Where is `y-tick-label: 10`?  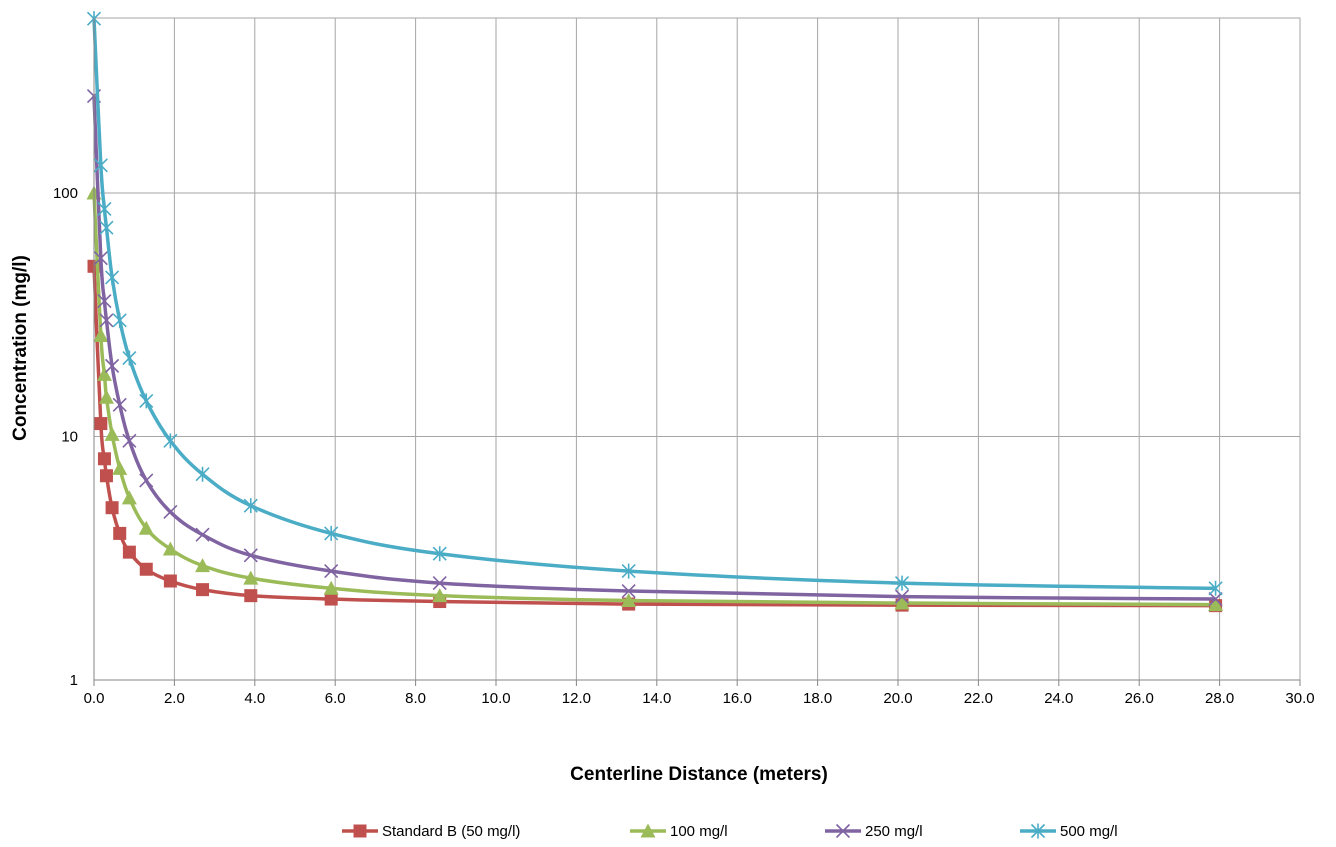 y-tick-label: 10 is located at coordinates (69, 437).